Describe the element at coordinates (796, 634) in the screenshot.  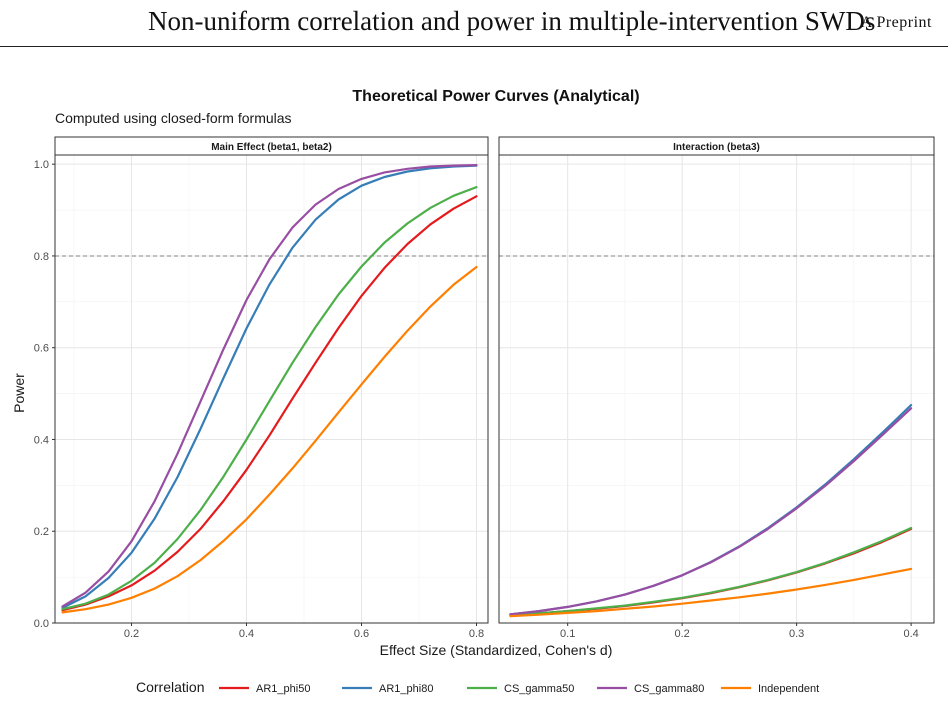
I see `x-tick-label: 0.3` at that location.